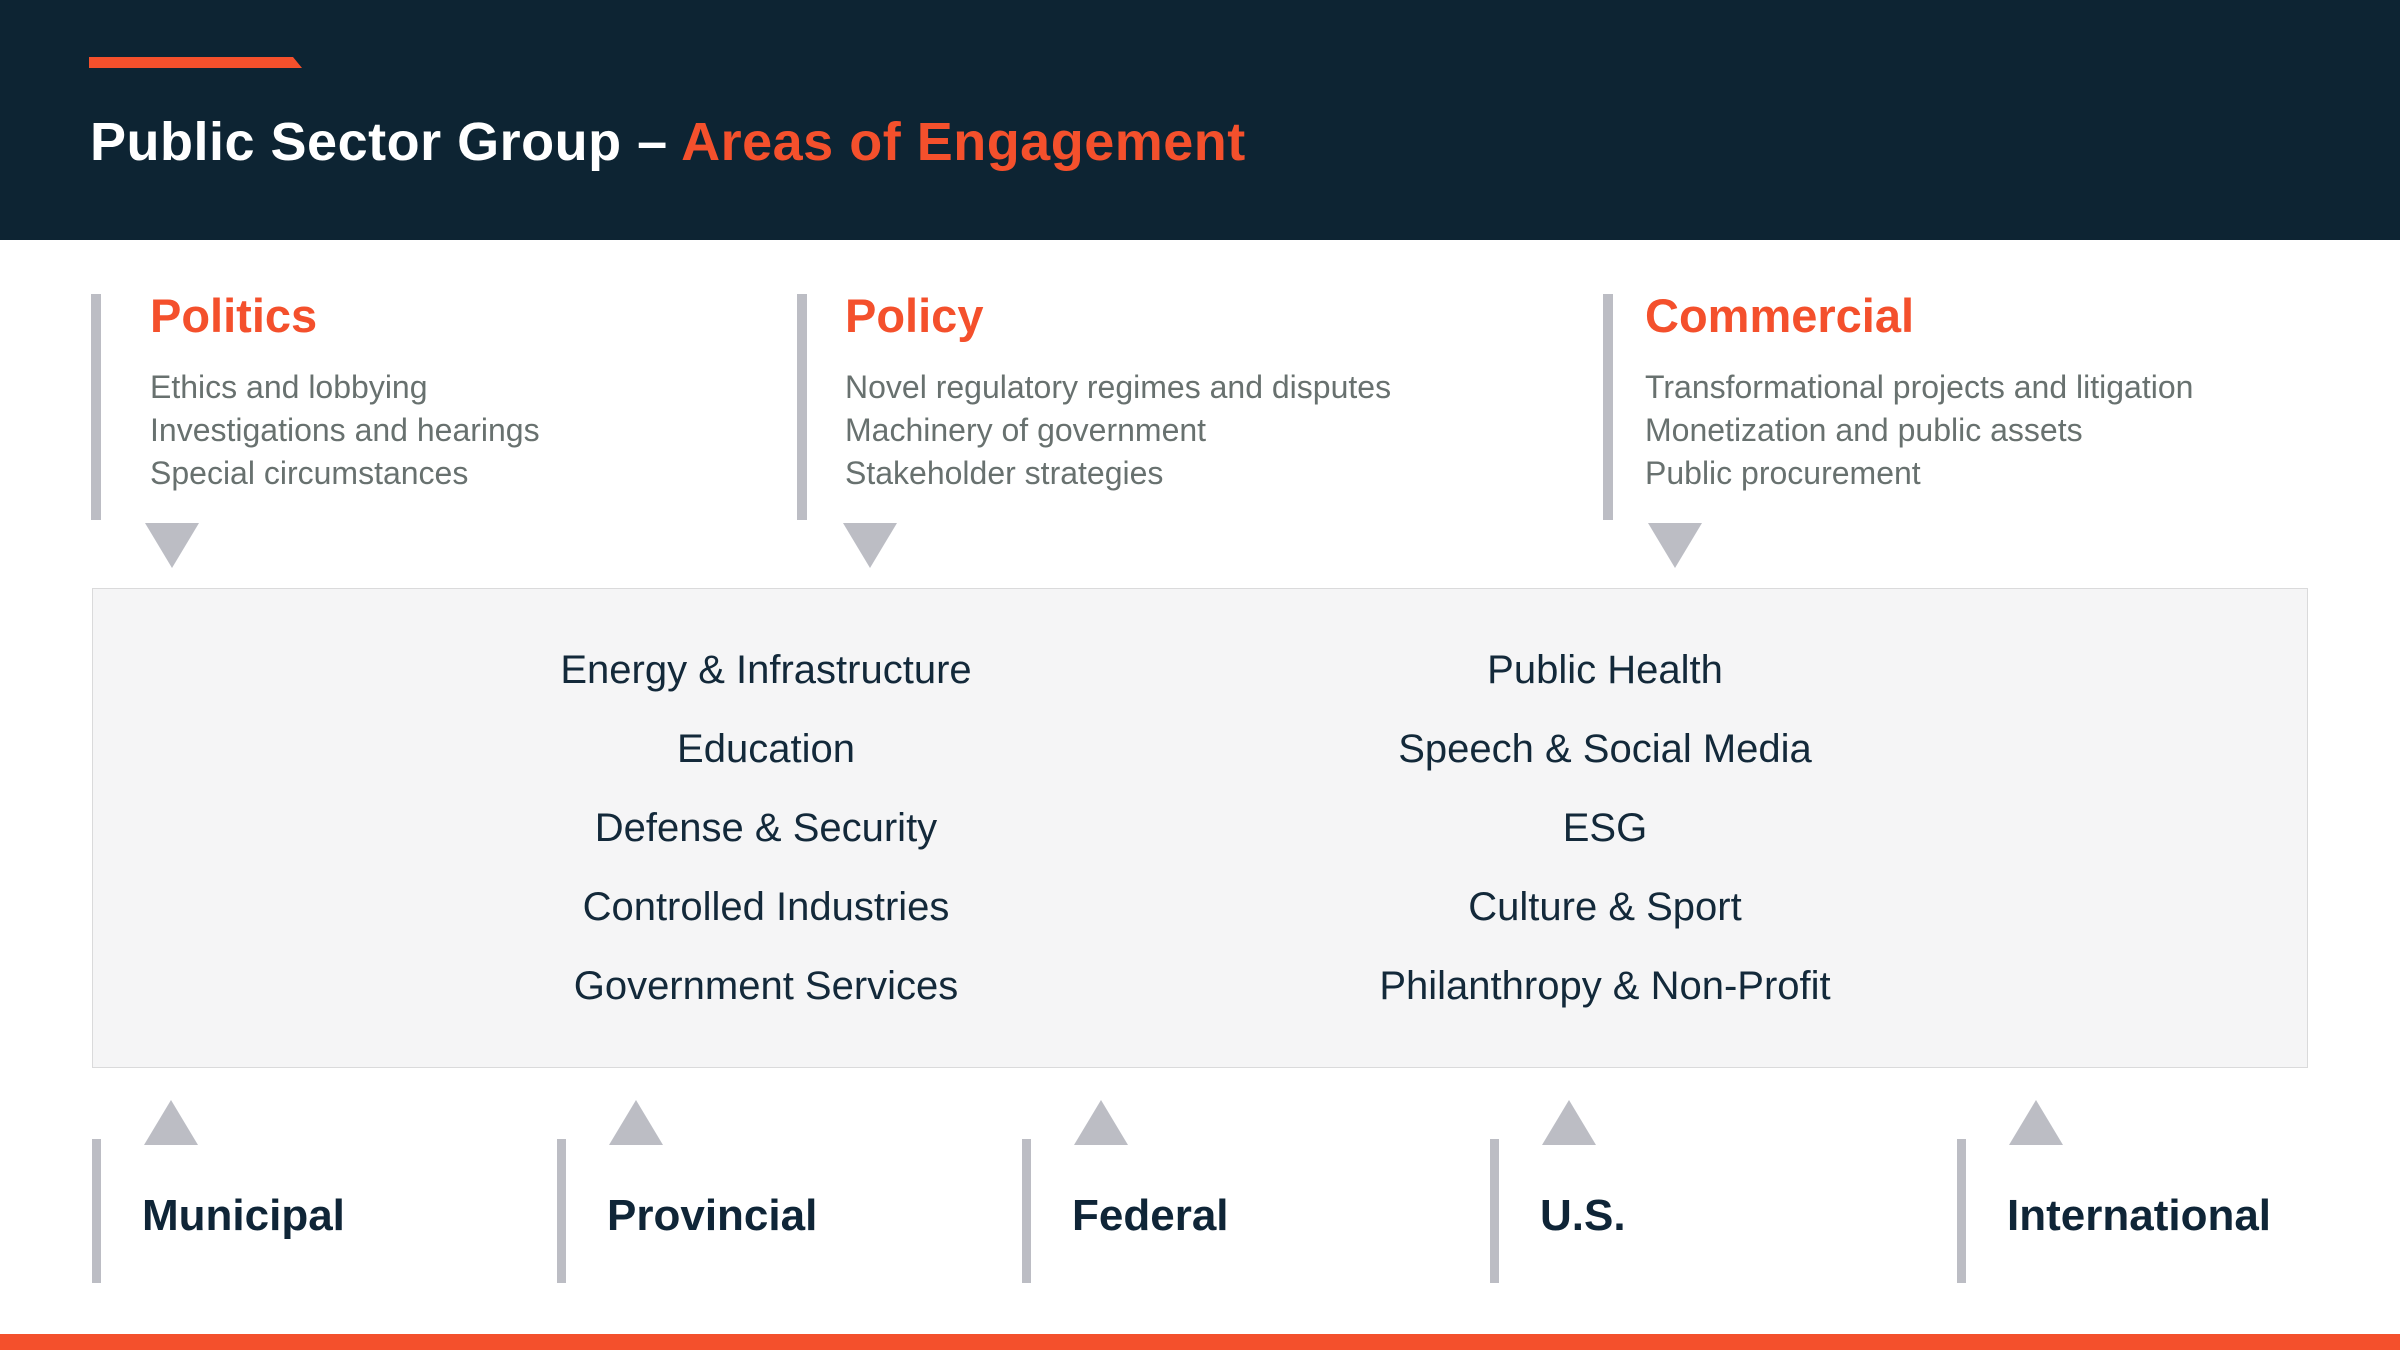  Describe the element at coordinates (1118, 387) in the screenshot. I see `column-item: Novel regulatory regimes and disputes` at that location.